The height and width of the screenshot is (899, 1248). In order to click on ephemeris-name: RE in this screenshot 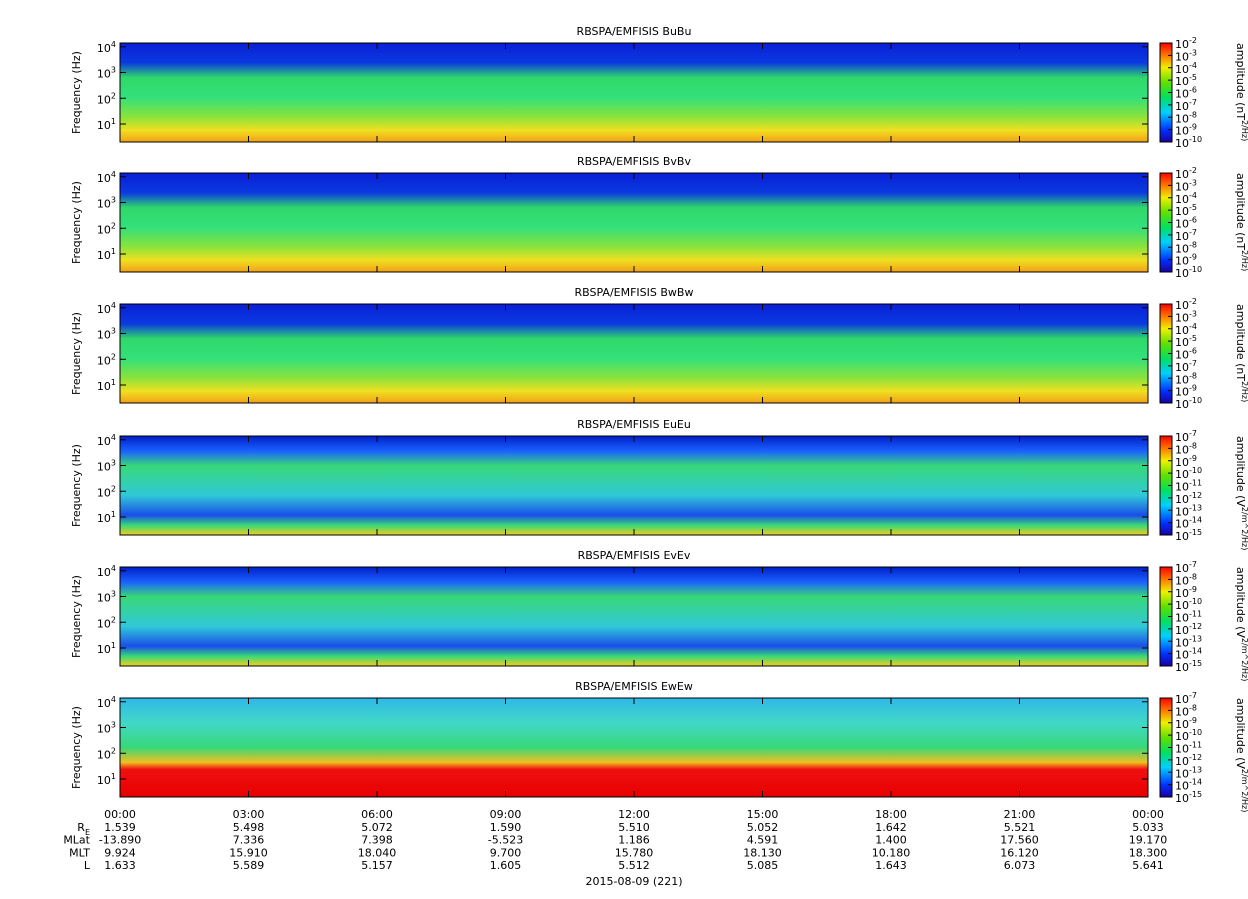, I will do `click(83, 829)`.